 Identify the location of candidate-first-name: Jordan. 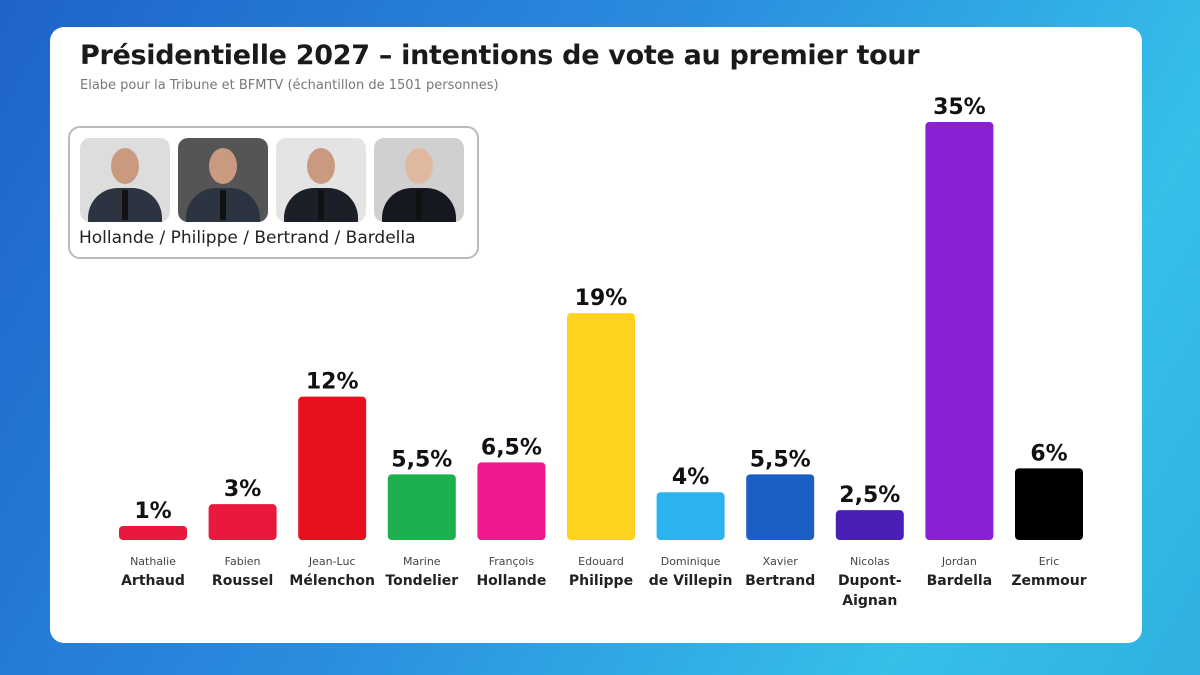
(959, 561).